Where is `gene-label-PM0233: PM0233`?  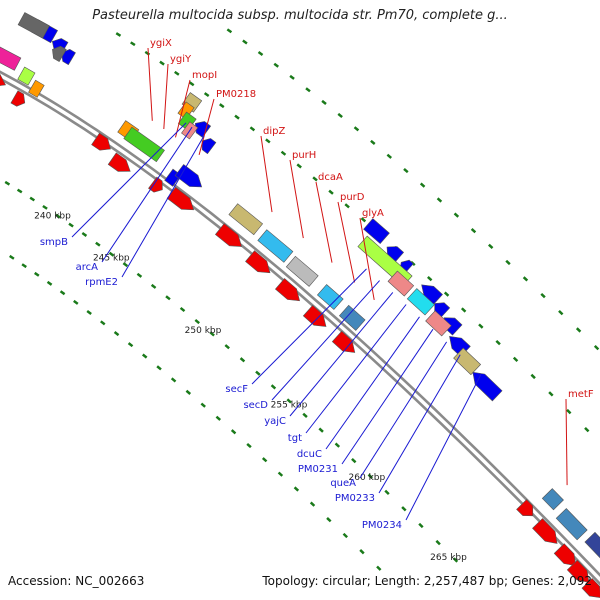
gene-label-PM0233: PM0233 is located at coordinates (355, 498).